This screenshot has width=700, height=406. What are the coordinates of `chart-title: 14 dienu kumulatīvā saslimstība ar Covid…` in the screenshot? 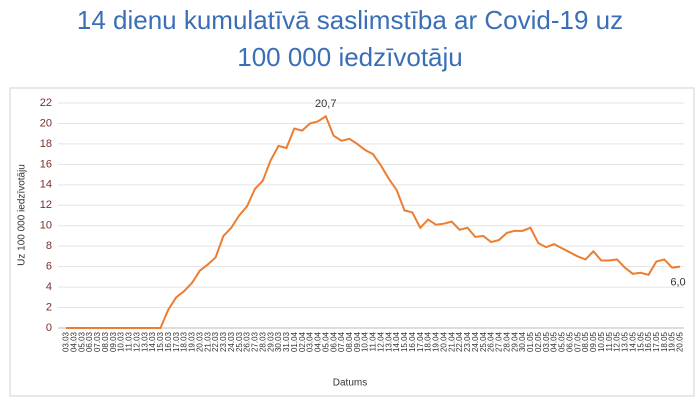 It's located at (350, 20).